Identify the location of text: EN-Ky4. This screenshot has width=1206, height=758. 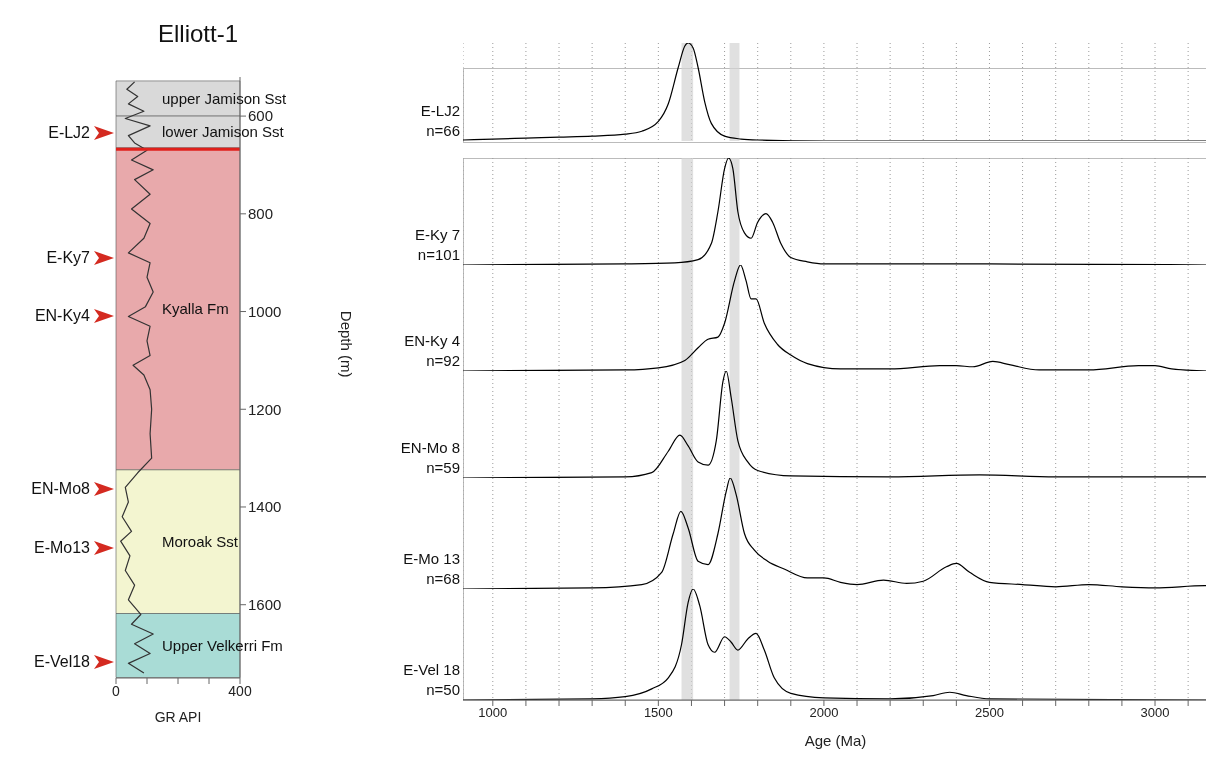
(61, 316).